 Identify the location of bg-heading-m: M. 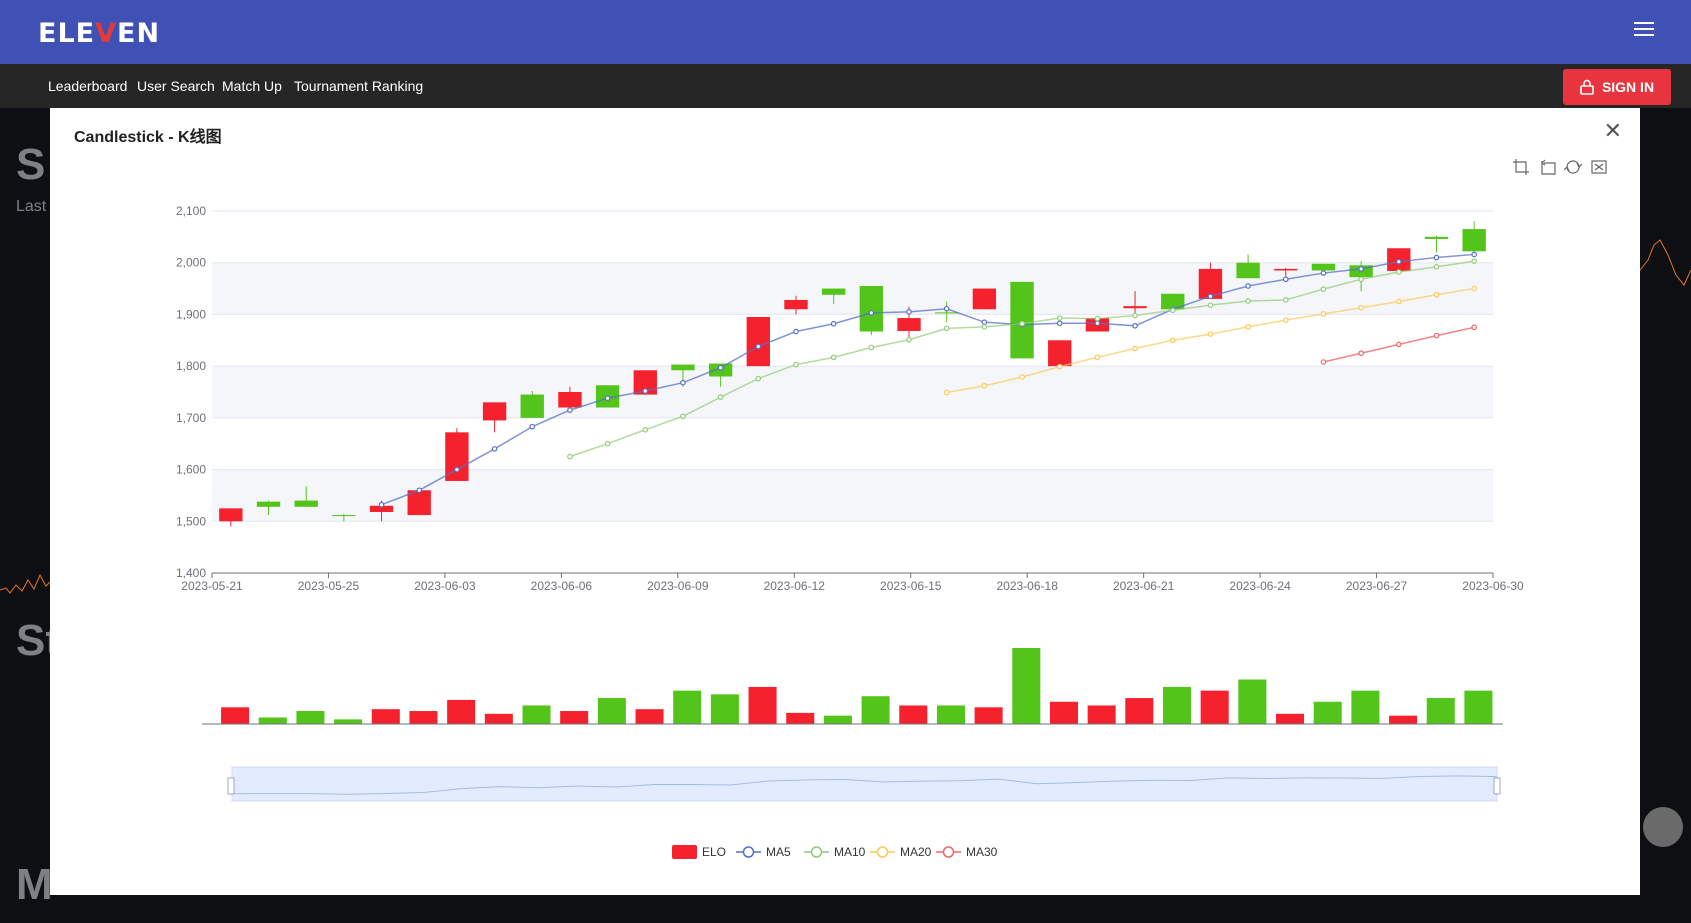
(34, 884).